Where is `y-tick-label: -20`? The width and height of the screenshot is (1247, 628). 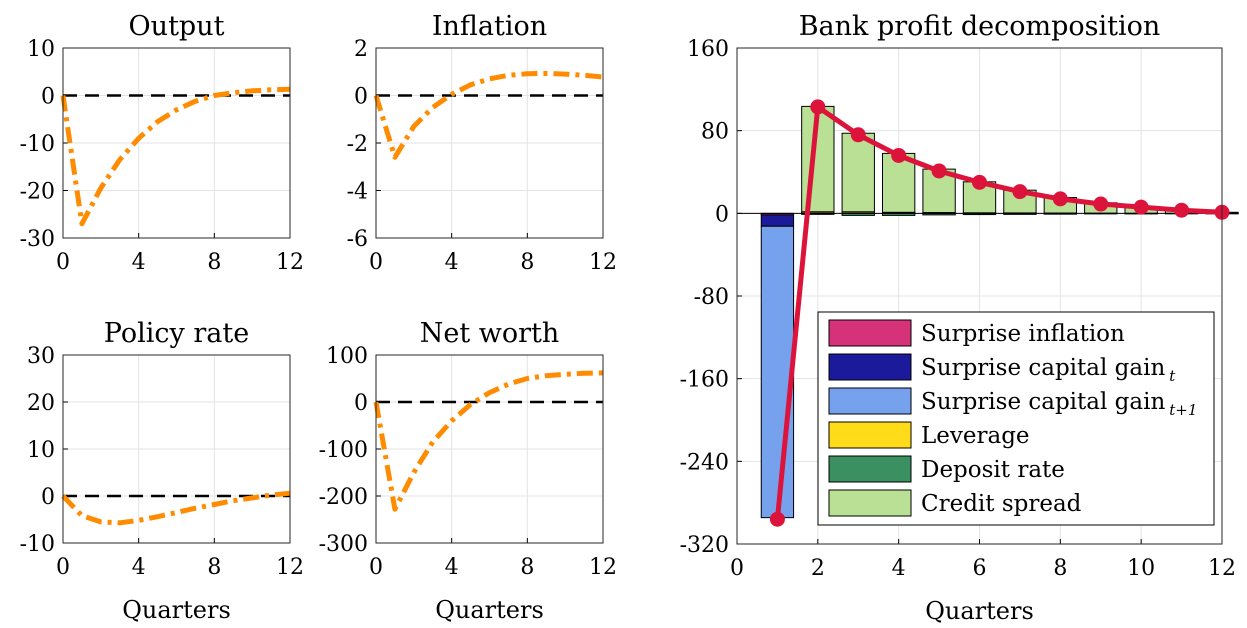 y-tick-label: -20 is located at coordinates (37, 192).